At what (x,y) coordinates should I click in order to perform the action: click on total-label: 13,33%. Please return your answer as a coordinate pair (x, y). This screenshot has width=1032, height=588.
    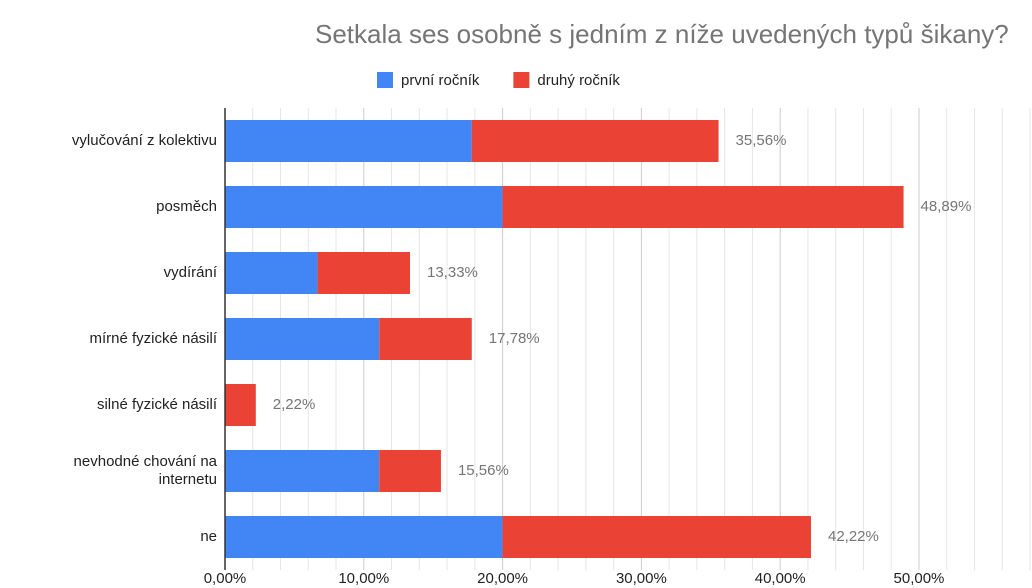
    Looking at the image, I should click on (452, 272).